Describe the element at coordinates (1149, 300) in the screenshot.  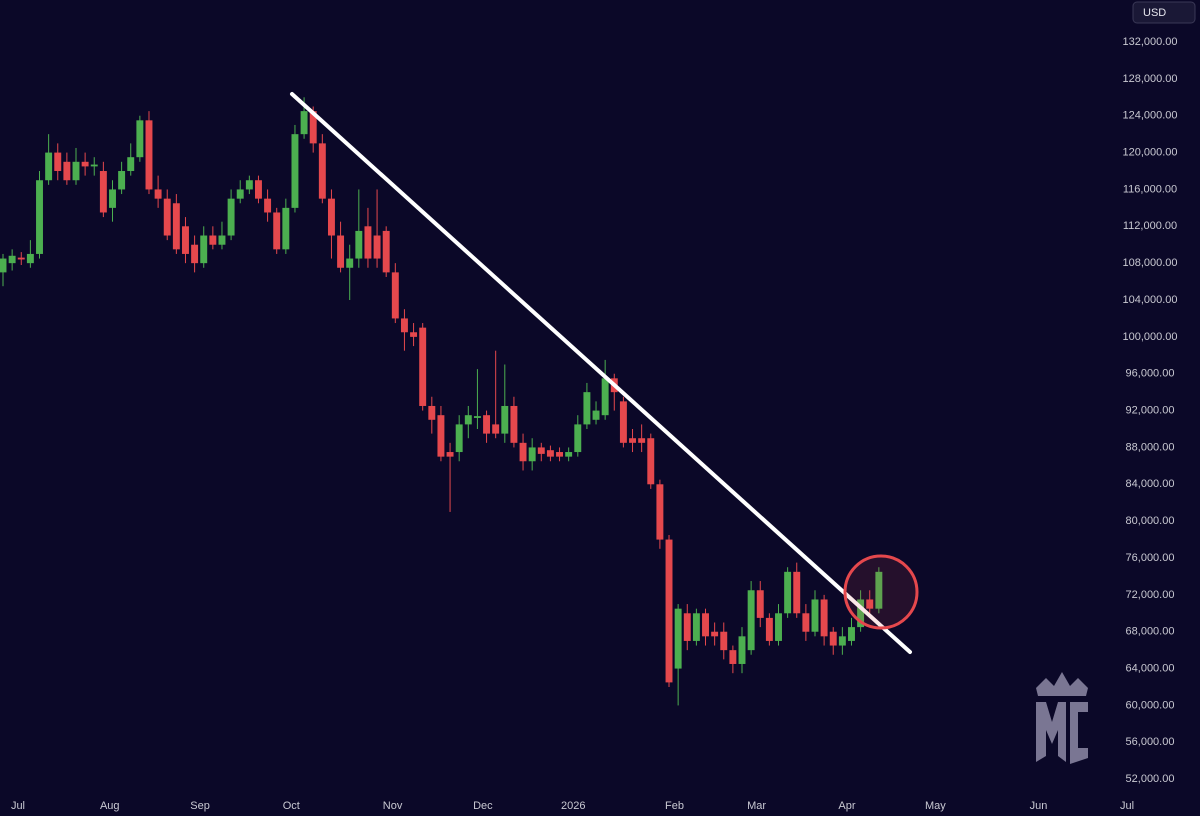
I see `y-tick-label: 104,000.00` at that location.